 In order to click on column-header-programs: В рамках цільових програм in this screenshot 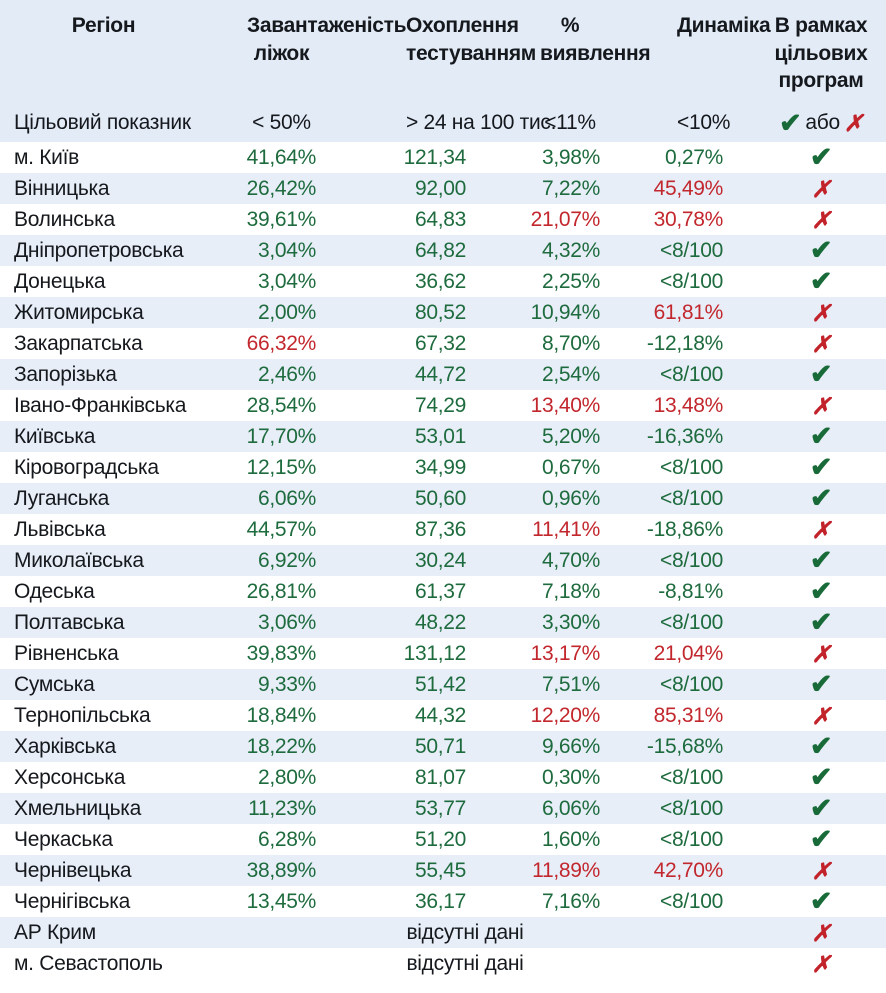, I will do `click(821, 53)`.